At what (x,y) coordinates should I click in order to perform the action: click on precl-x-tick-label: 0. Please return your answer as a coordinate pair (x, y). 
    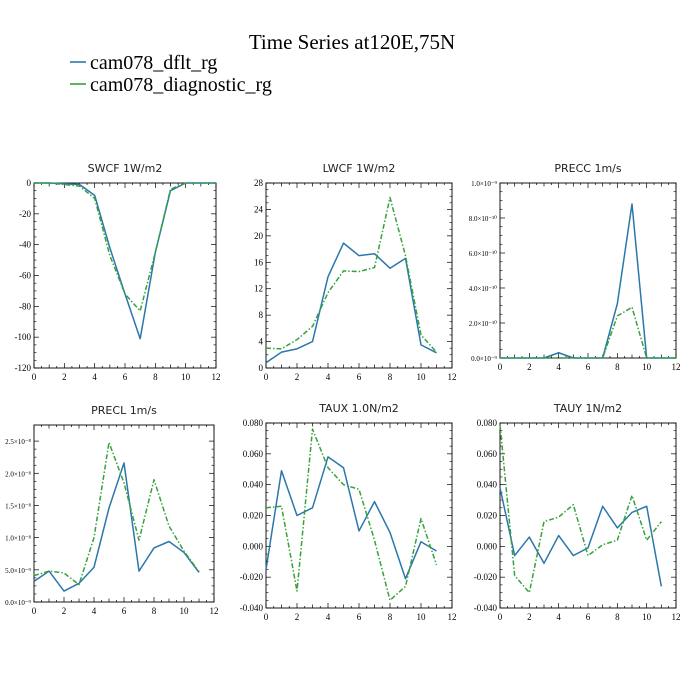
    Looking at the image, I should click on (34, 611).